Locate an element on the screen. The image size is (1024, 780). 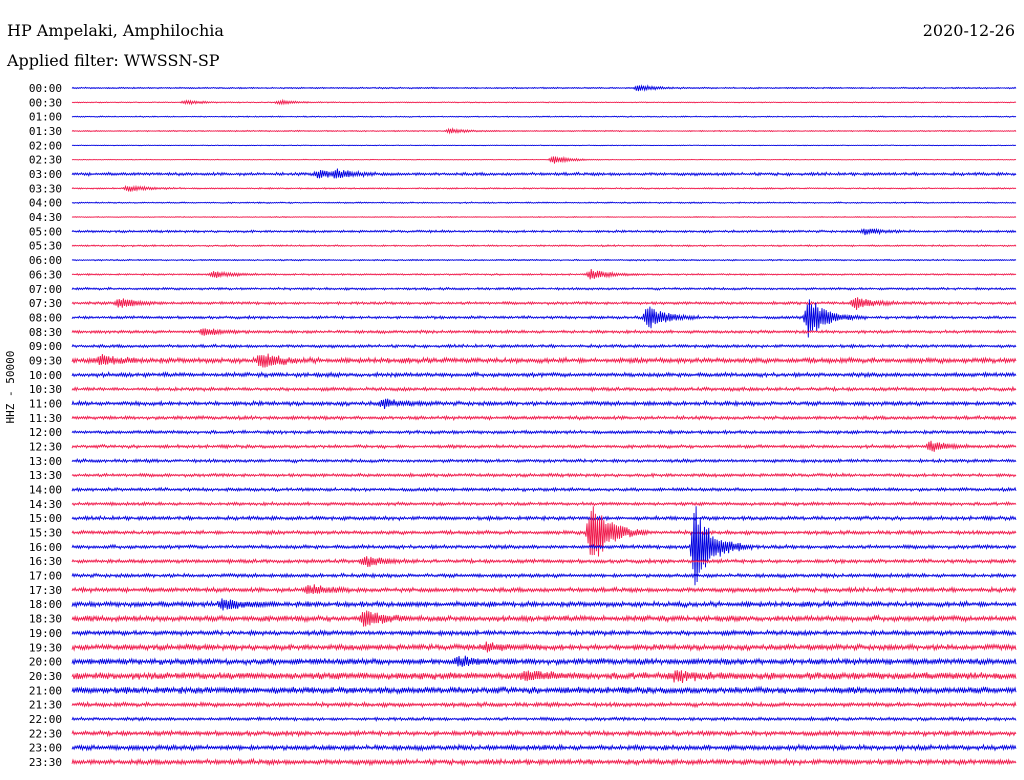
time-tick-label: 14:00 is located at coordinates (45, 490).